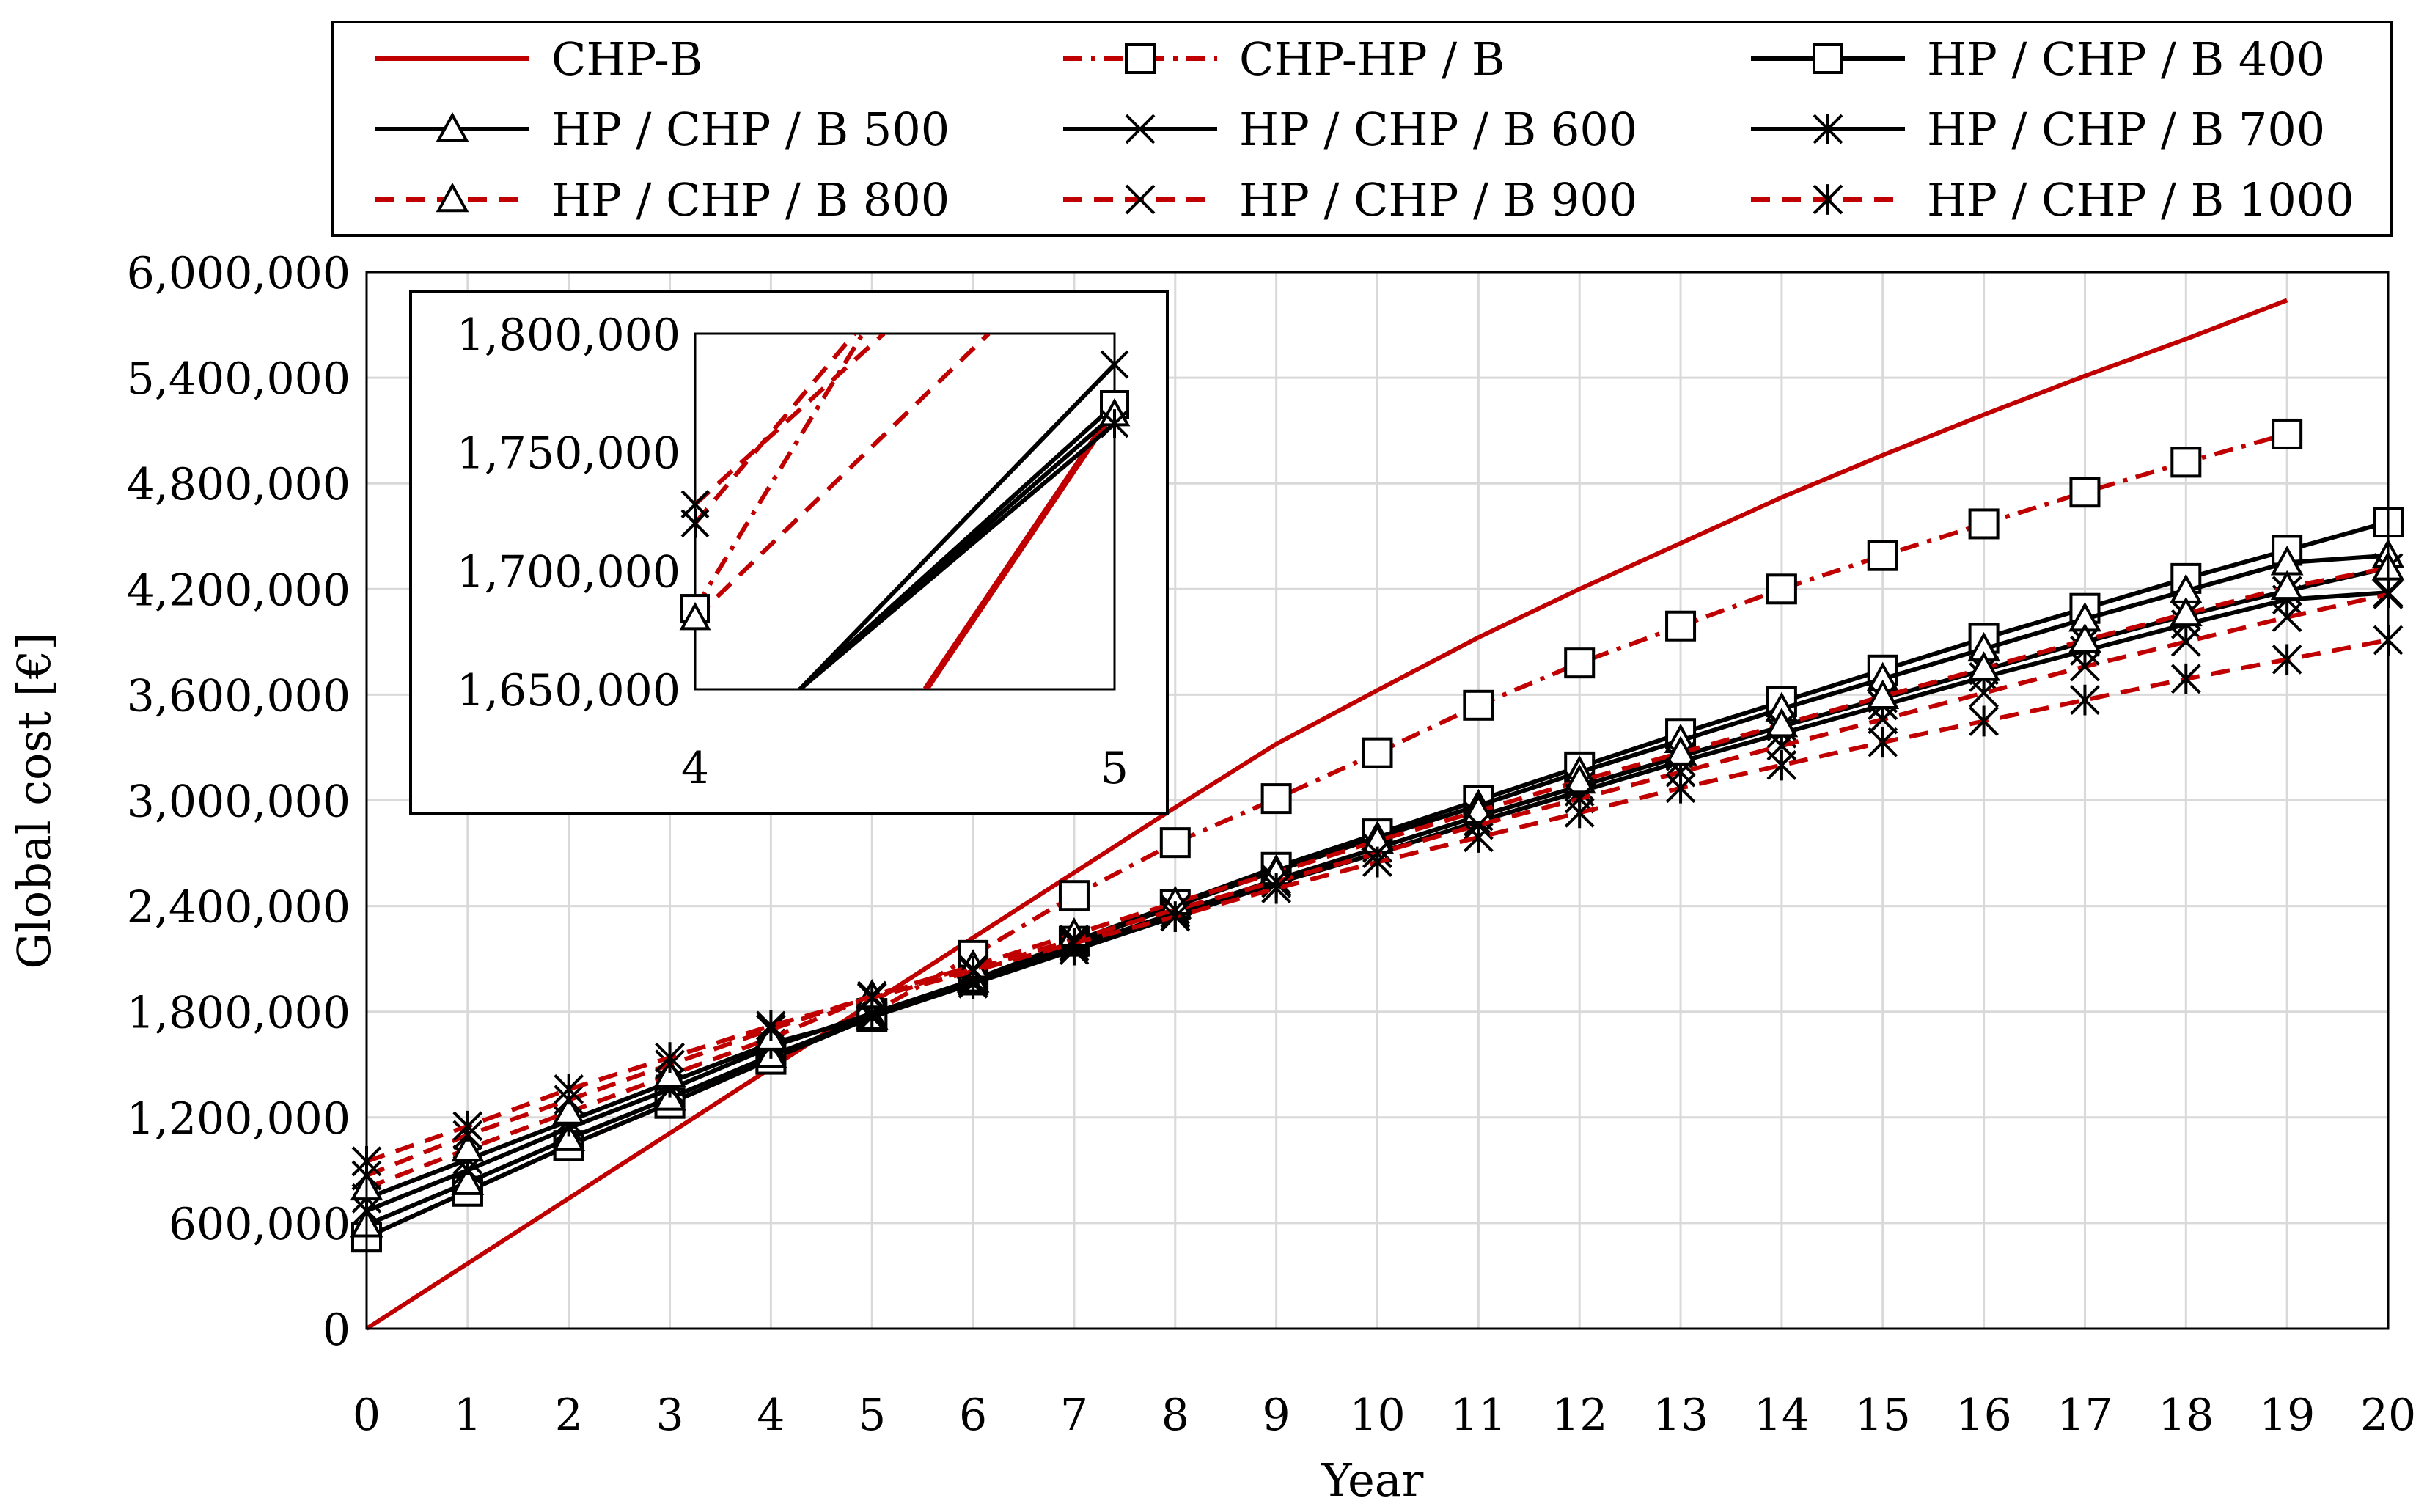  What do you see at coordinates (1372, 59) in the screenshot?
I see `legend-label: CHP-HP / B` at bounding box center [1372, 59].